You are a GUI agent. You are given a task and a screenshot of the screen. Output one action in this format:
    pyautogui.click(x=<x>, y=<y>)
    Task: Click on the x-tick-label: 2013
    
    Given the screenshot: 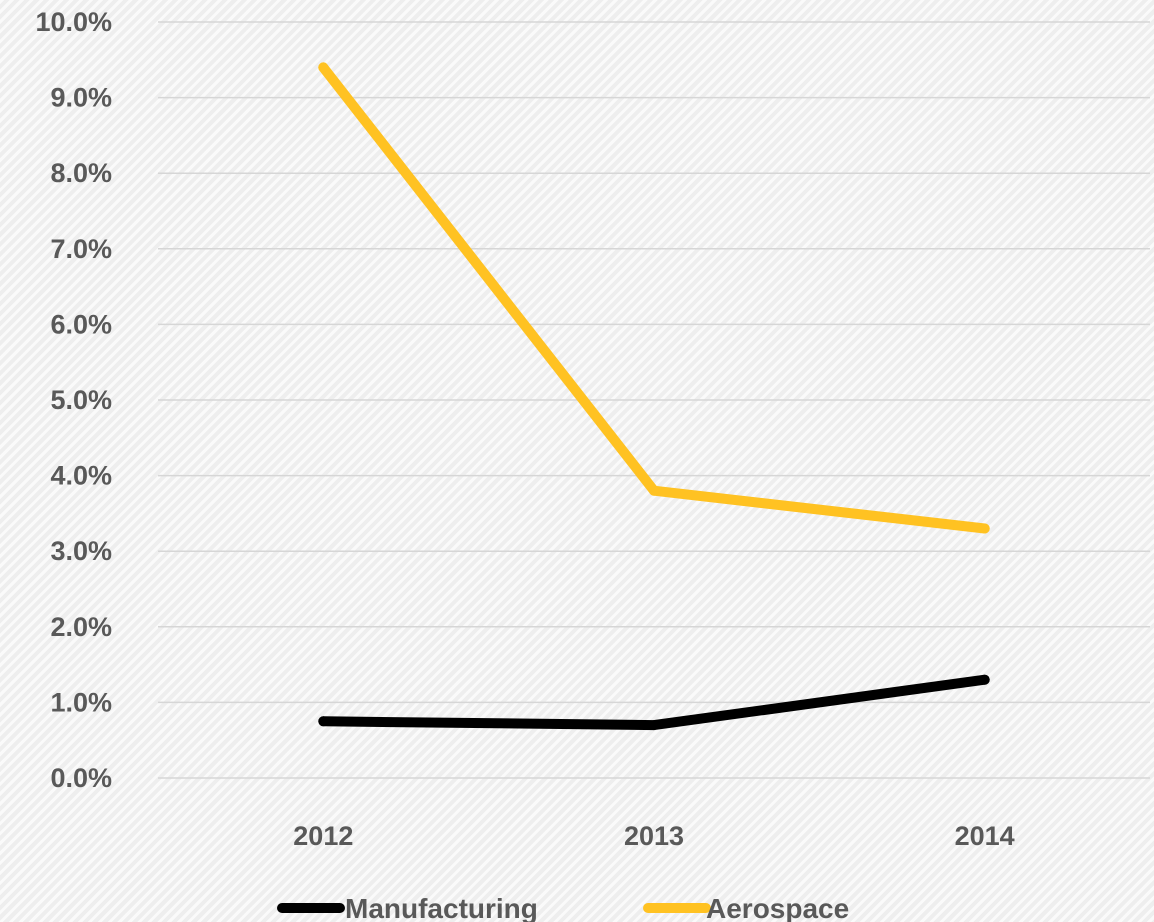 What is the action you would take?
    pyautogui.click(x=654, y=836)
    